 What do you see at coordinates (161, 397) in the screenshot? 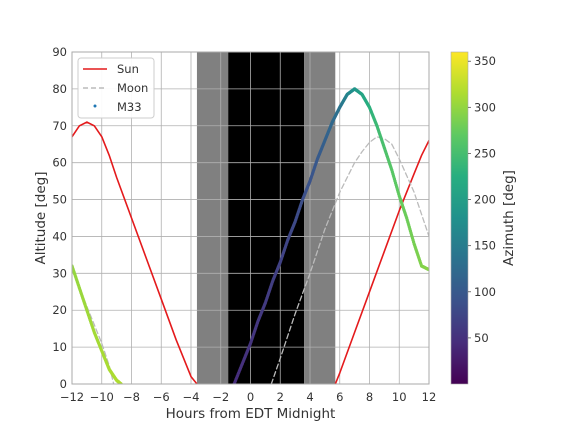
I see `x-tick-label: −6` at bounding box center [161, 397].